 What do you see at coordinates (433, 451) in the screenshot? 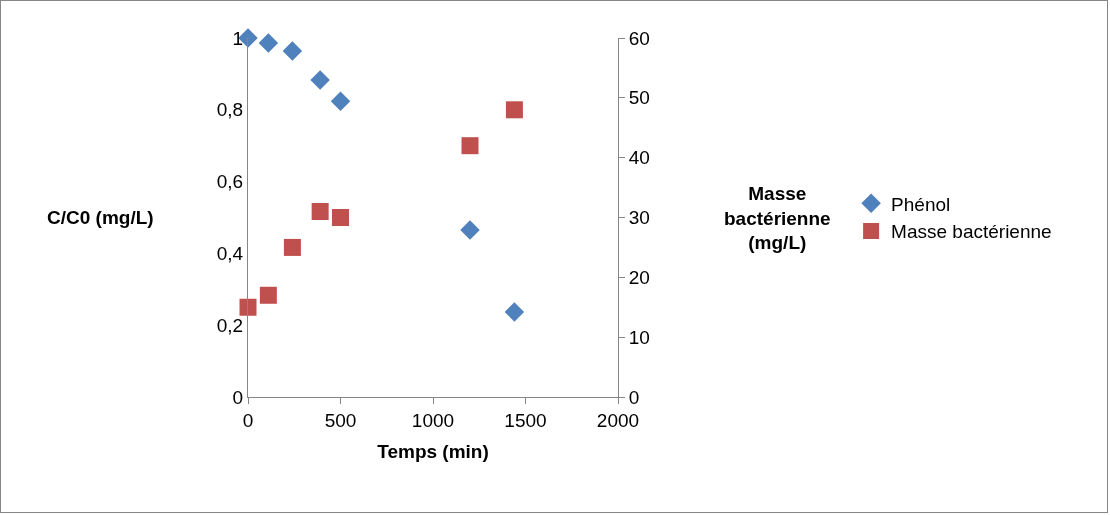
I see `x-axis-title: Temps (min)` at bounding box center [433, 451].